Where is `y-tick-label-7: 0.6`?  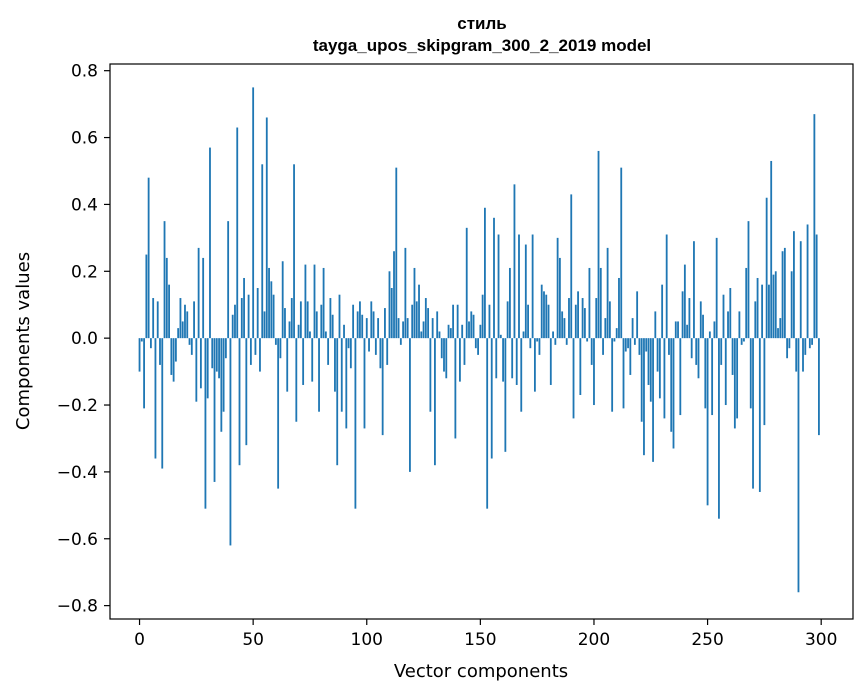 y-tick-label-7: 0.6 is located at coordinates (84, 139).